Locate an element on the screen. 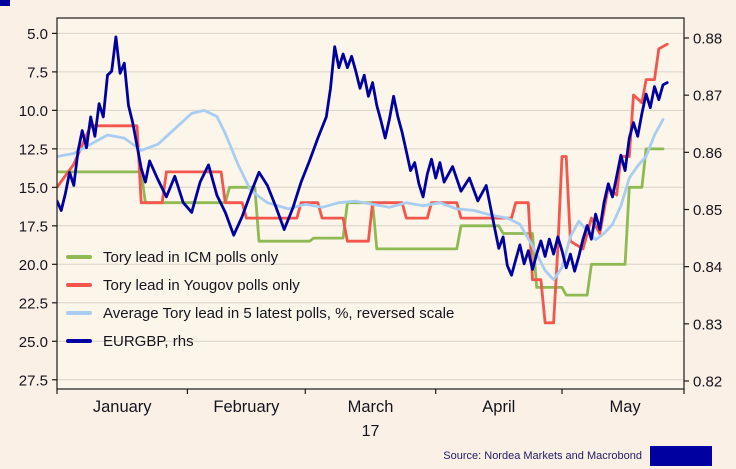 Image resolution: width=736 pixels, height=469 pixels. left-tick-label: 10.0 is located at coordinates (33, 111).